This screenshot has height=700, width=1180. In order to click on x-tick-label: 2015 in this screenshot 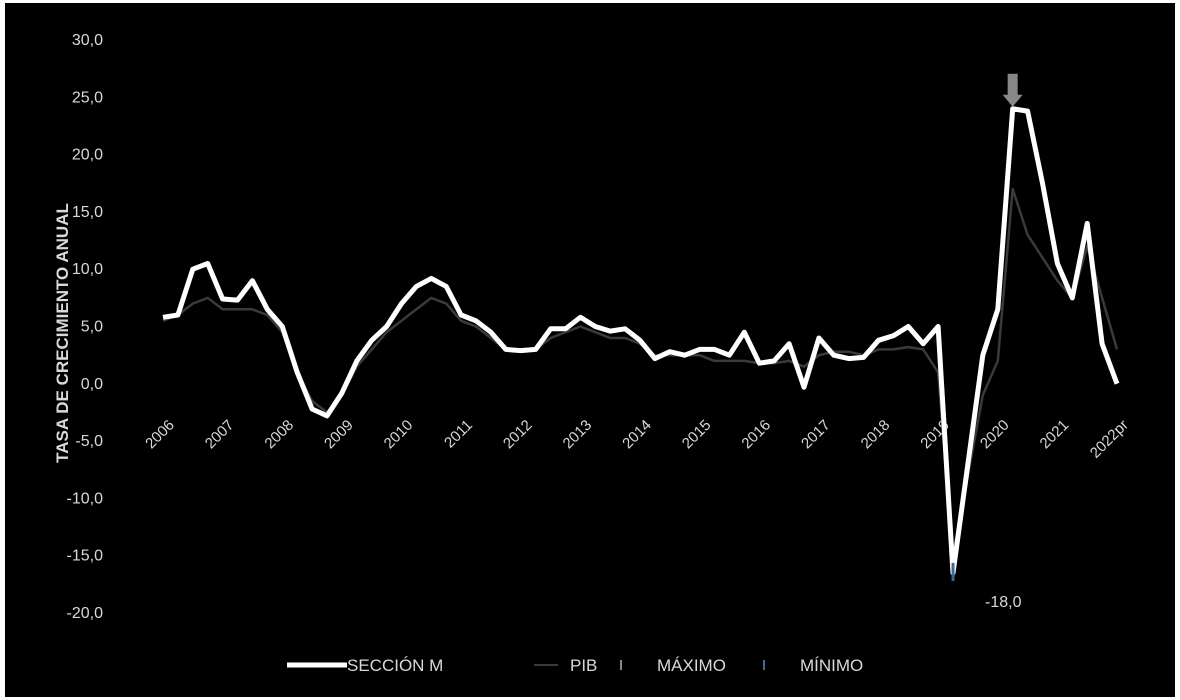, I will do `click(697, 435)`.